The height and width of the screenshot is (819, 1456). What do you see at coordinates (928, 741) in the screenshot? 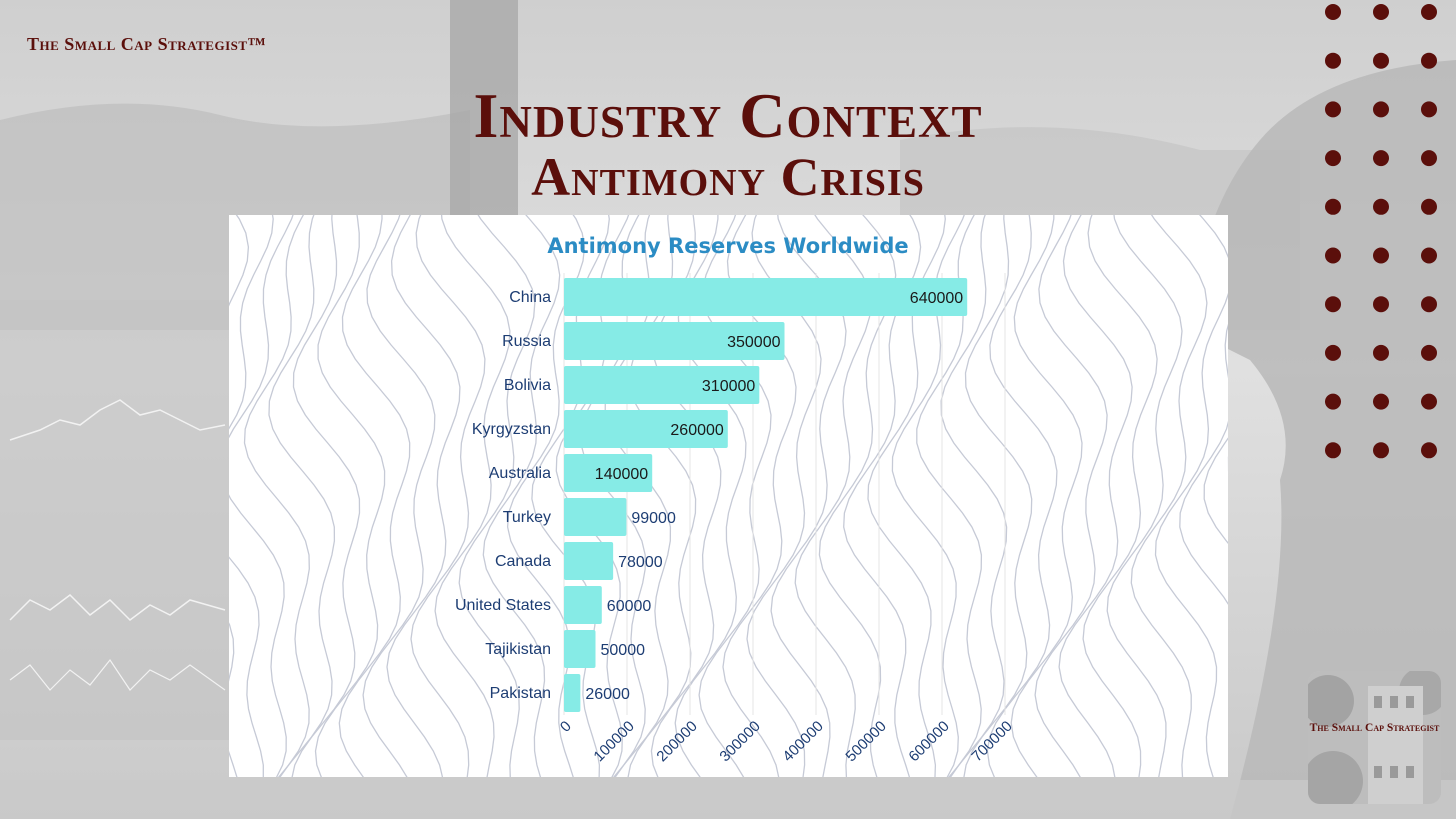
I see `x-tick-label: 600000` at bounding box center [928, 741].